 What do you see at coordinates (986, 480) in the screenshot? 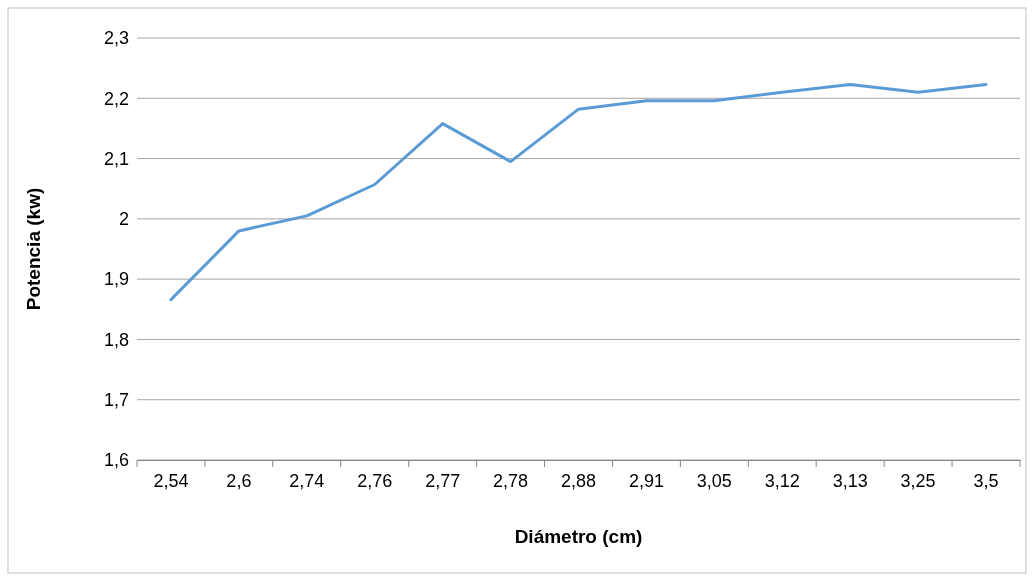
I see `x-tick-label: 3,5` at bounding box center [986, 480].